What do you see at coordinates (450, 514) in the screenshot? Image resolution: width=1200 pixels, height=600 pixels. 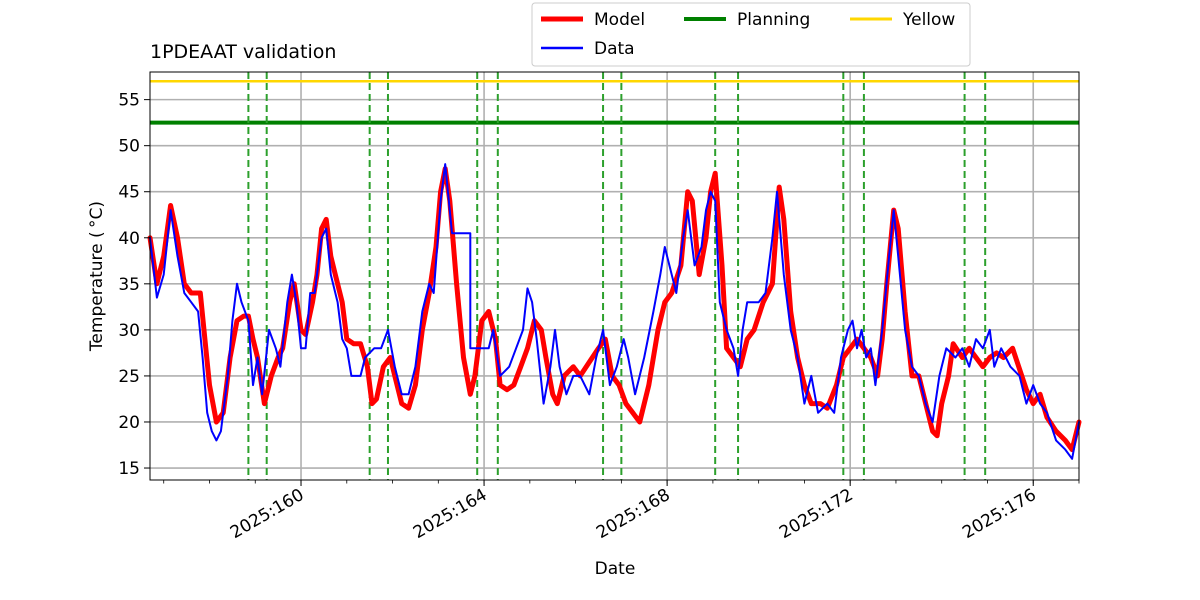 I see `x-tick-label: 2025:164` at bounding box center [450, 514].